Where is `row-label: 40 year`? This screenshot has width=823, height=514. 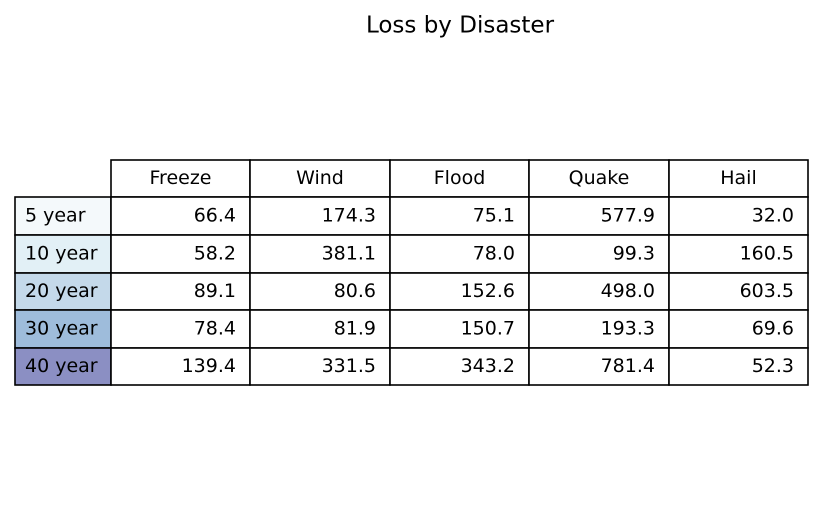
row-label: 40 year is located at coordinates (61, 366).